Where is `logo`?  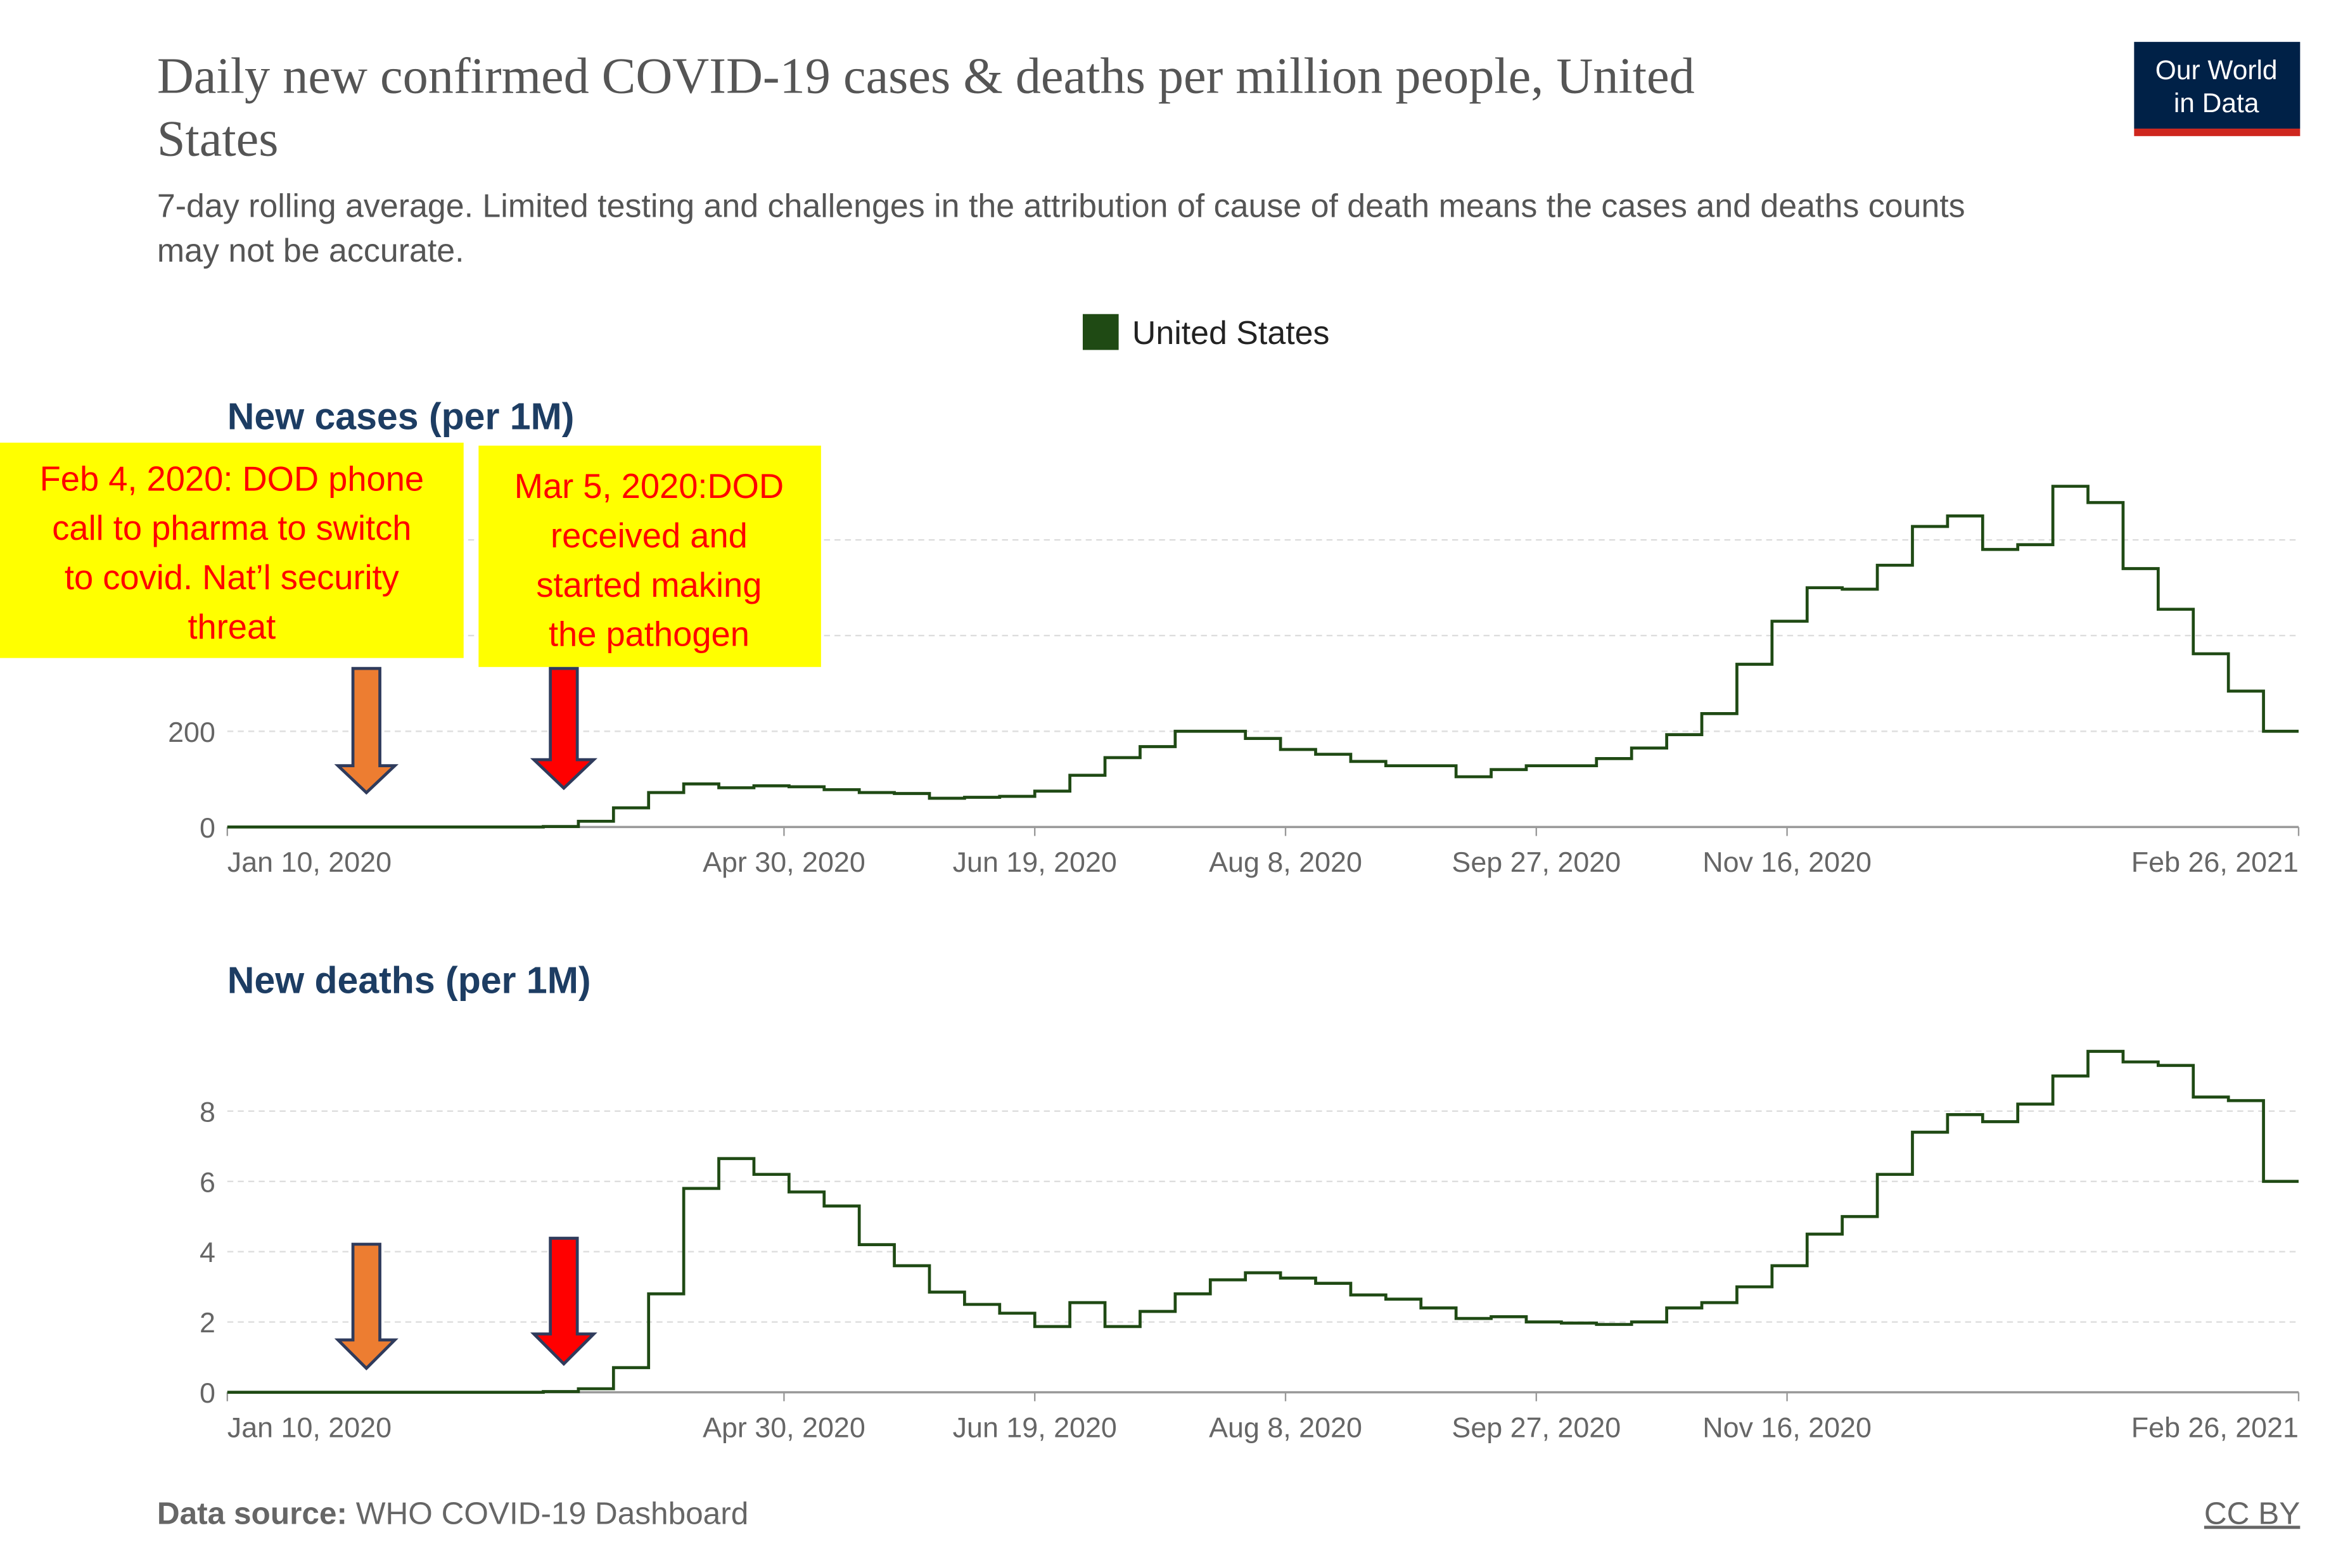 logo is located at coordinates (2217, 85).